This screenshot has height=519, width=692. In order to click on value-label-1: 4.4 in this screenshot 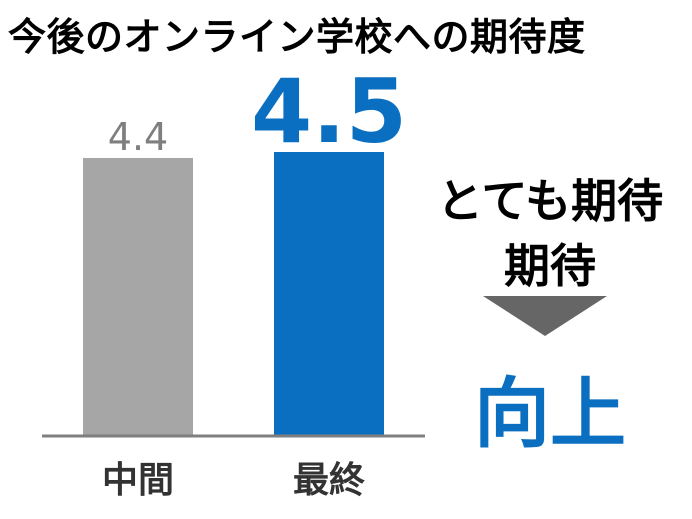, I will do `click(138, 137)`.